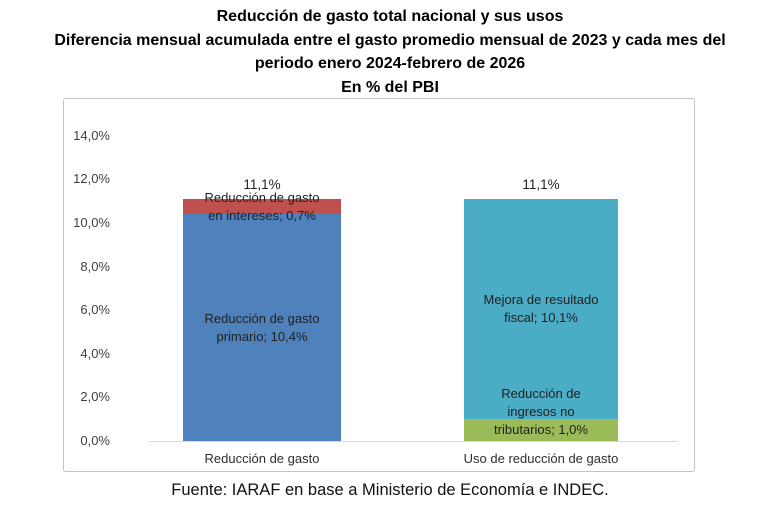 The height and width of the screenshot is (521, 780). I want to click on y-axis-tick-label: 6,0%, so click(95, 310).